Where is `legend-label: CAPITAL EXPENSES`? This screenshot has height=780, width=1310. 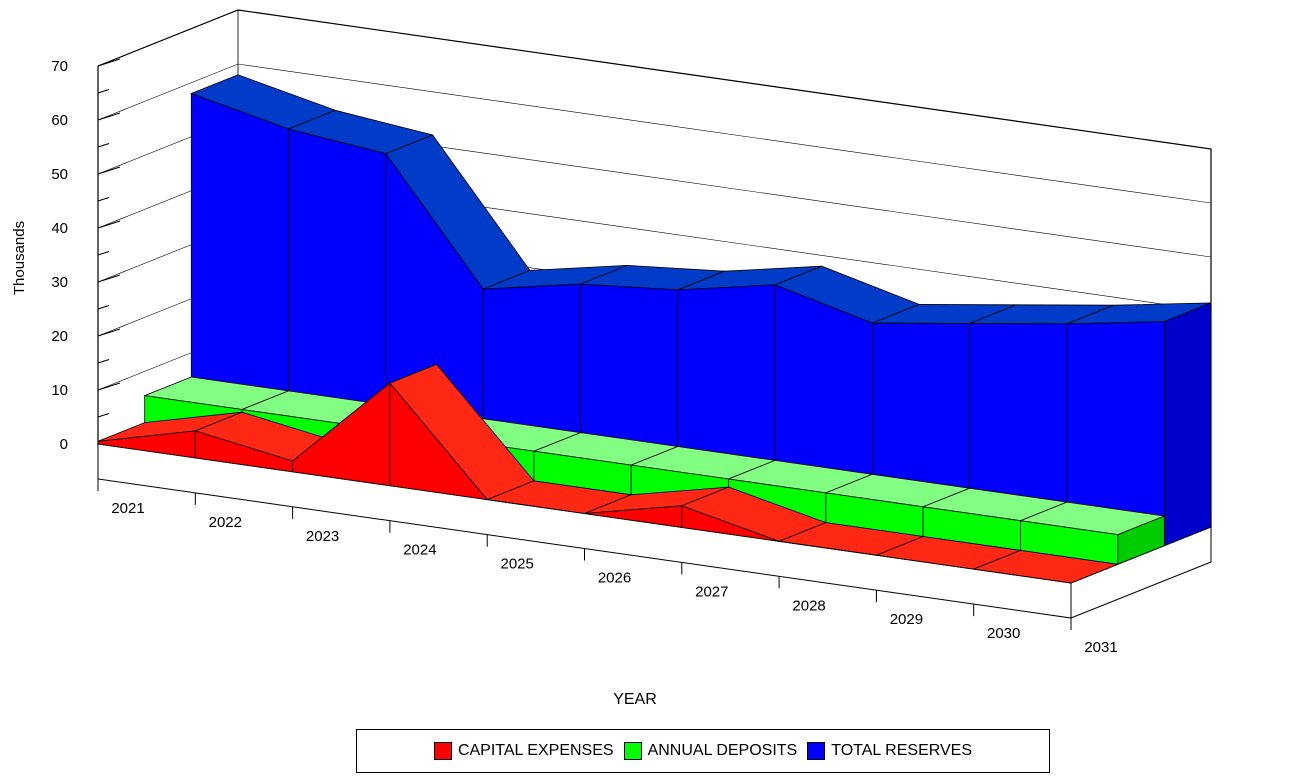 legend-label: CAPITAL EXPENSES is located at coordinates (535, 750).